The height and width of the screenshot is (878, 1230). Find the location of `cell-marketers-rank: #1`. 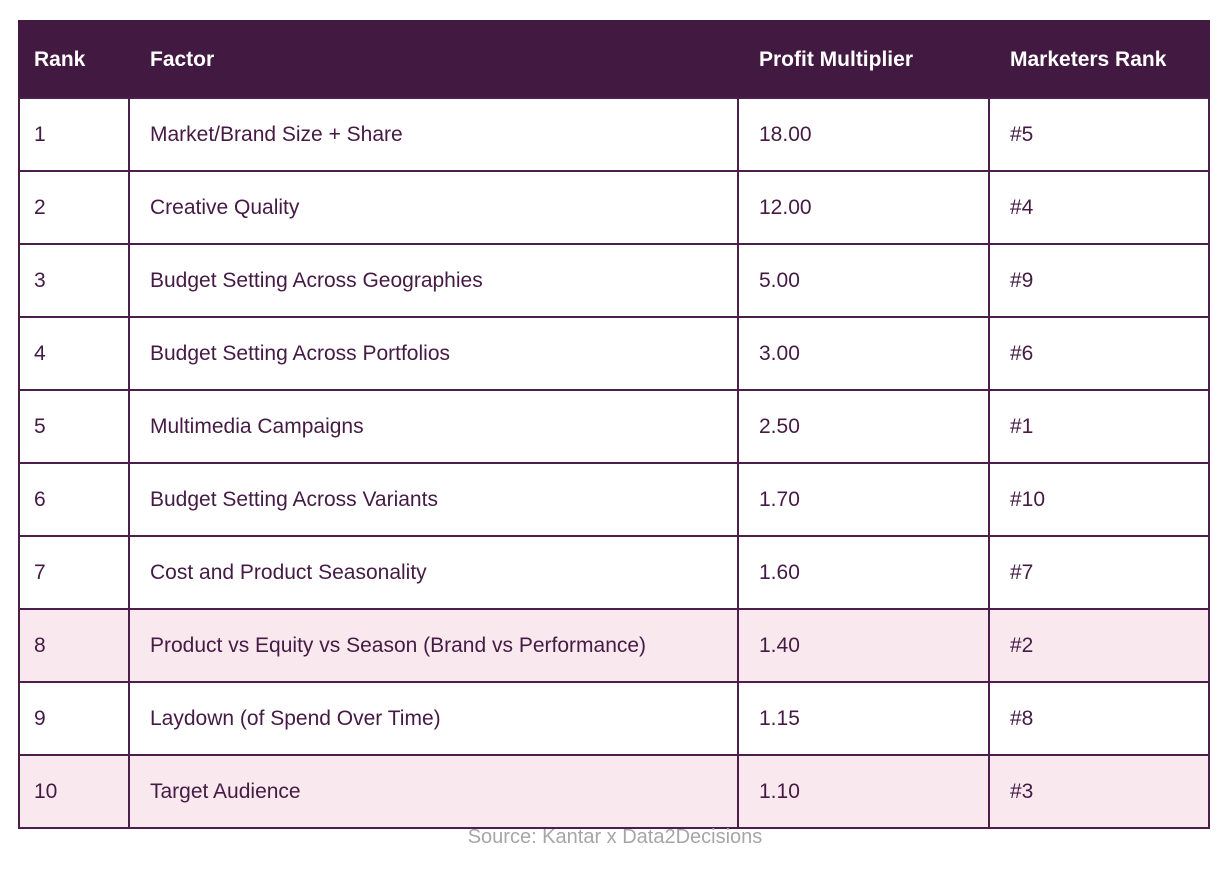

cell-marketers-rank: #1 is located at coordinates (1099, 426).